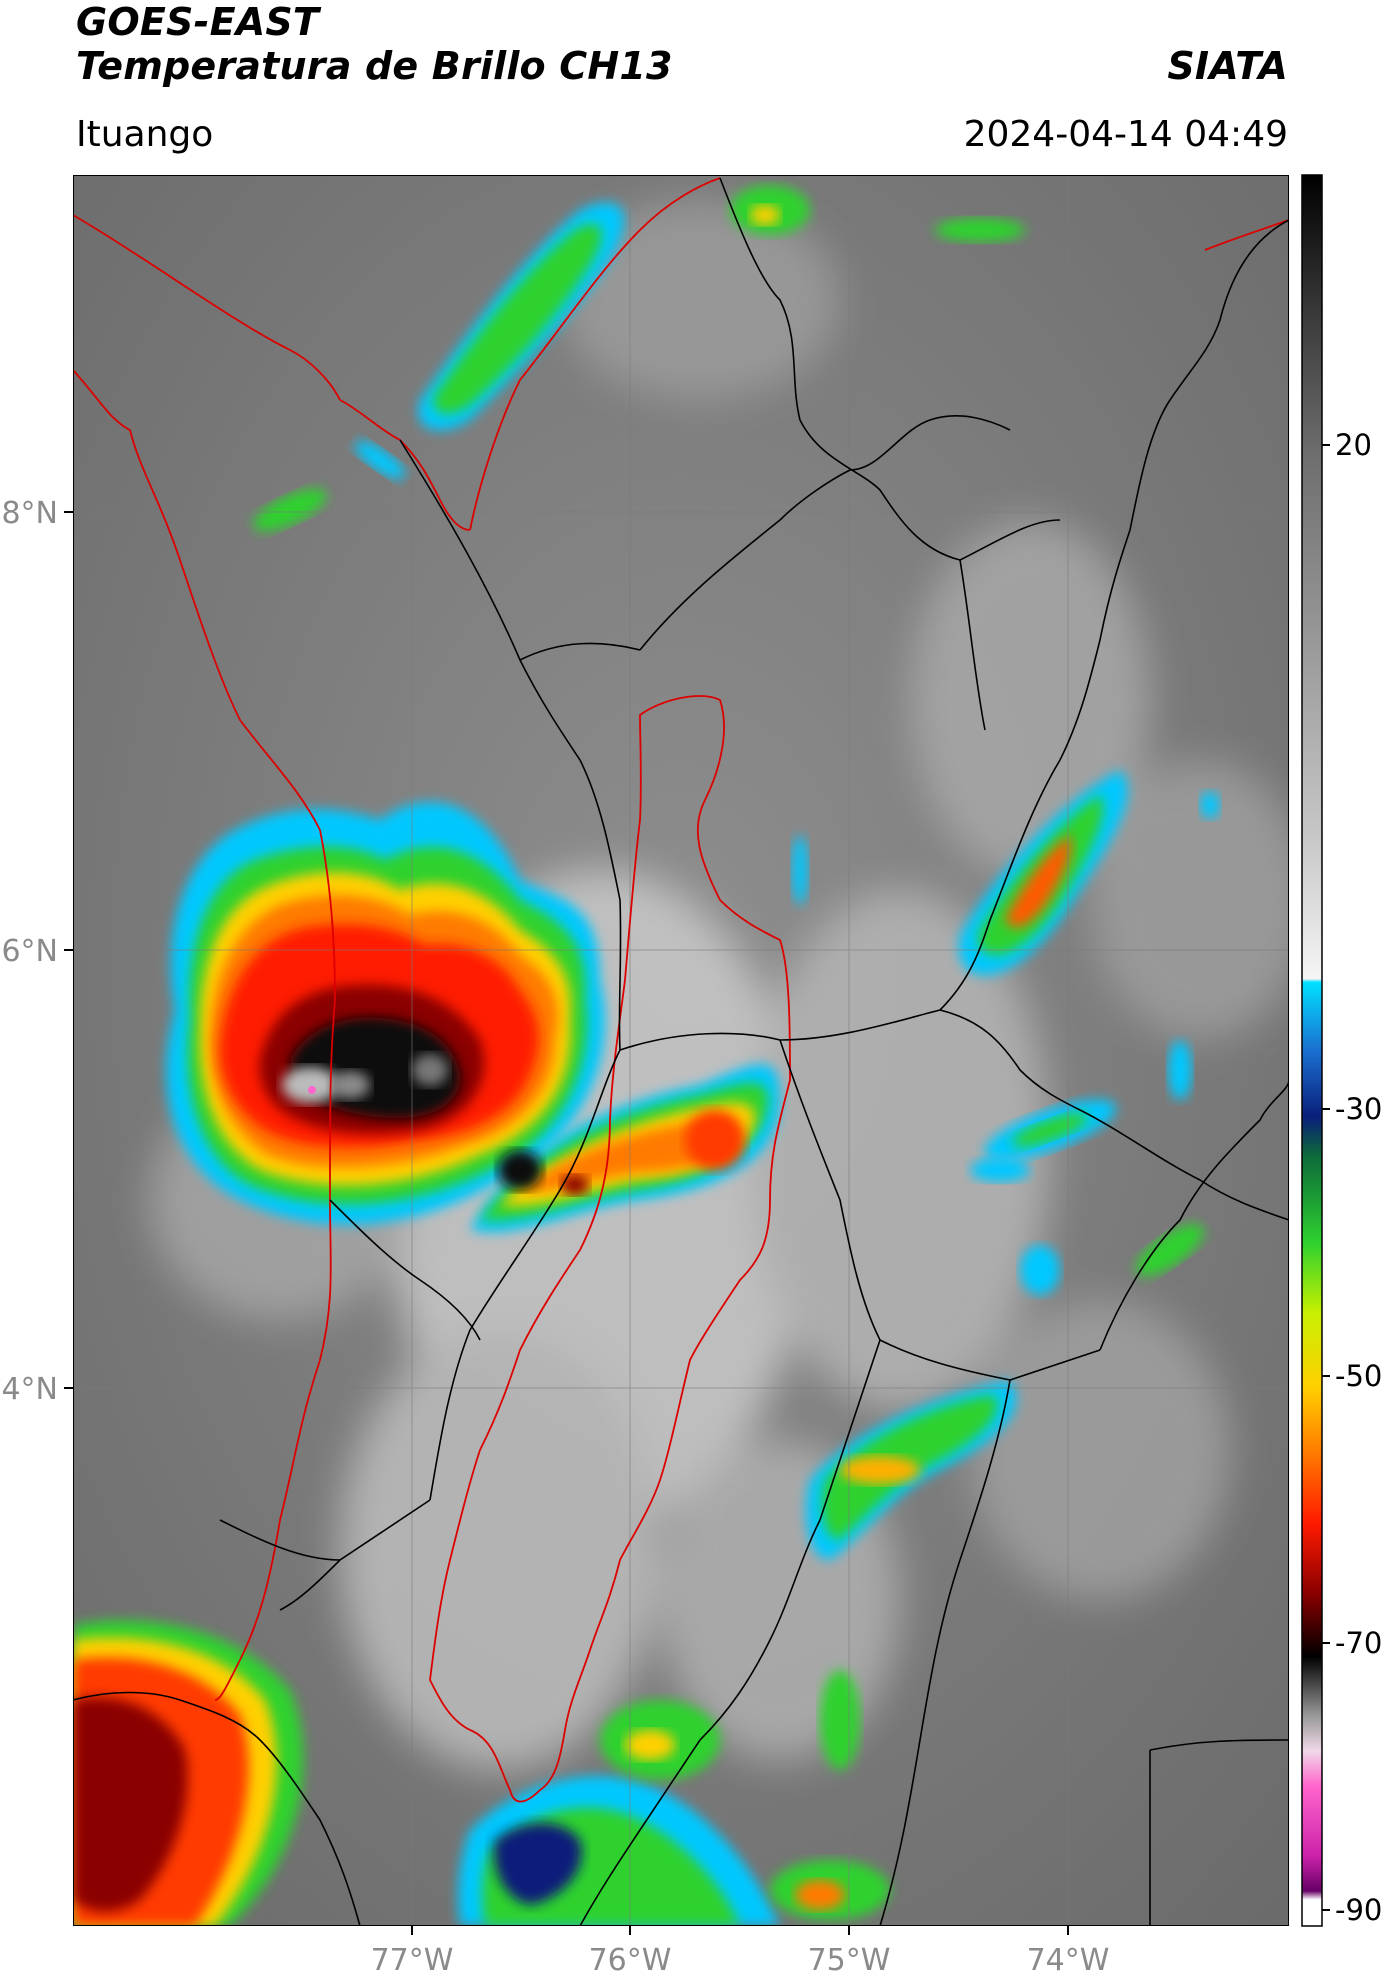 Image resolution: width=1384 pixels, height=1981 pixels. Describe the element at coordinates (374, 66) in the screenshot. I see `title-line-2: Temperatura de Brillo CH13` at that location.